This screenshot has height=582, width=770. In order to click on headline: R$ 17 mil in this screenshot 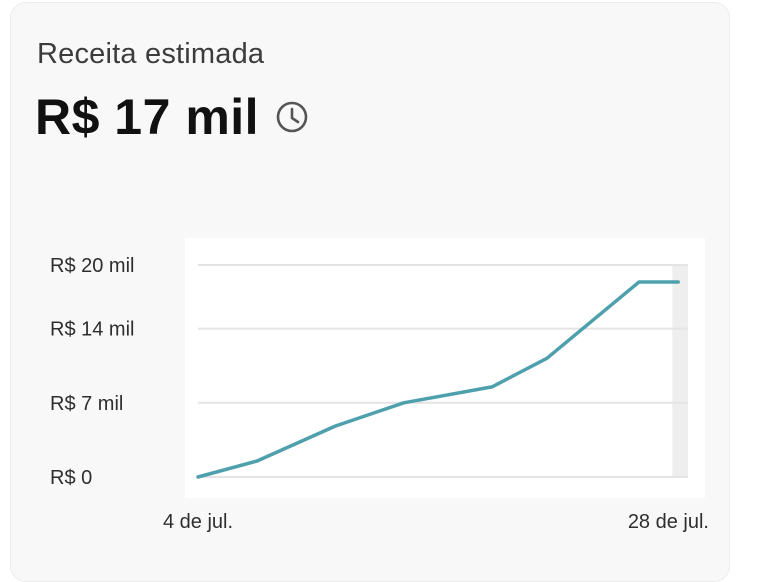, I will do `click(172, 117)`.